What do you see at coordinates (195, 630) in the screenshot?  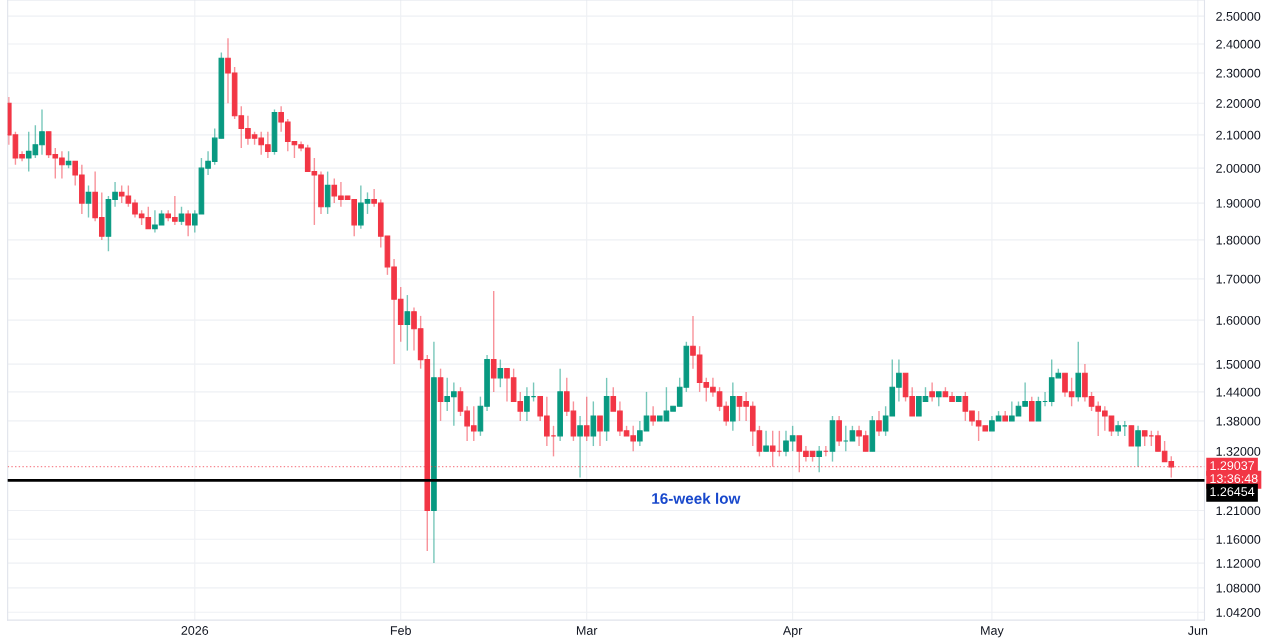 I see `x-tick-label: 2026` at bounding box center [195, 630].